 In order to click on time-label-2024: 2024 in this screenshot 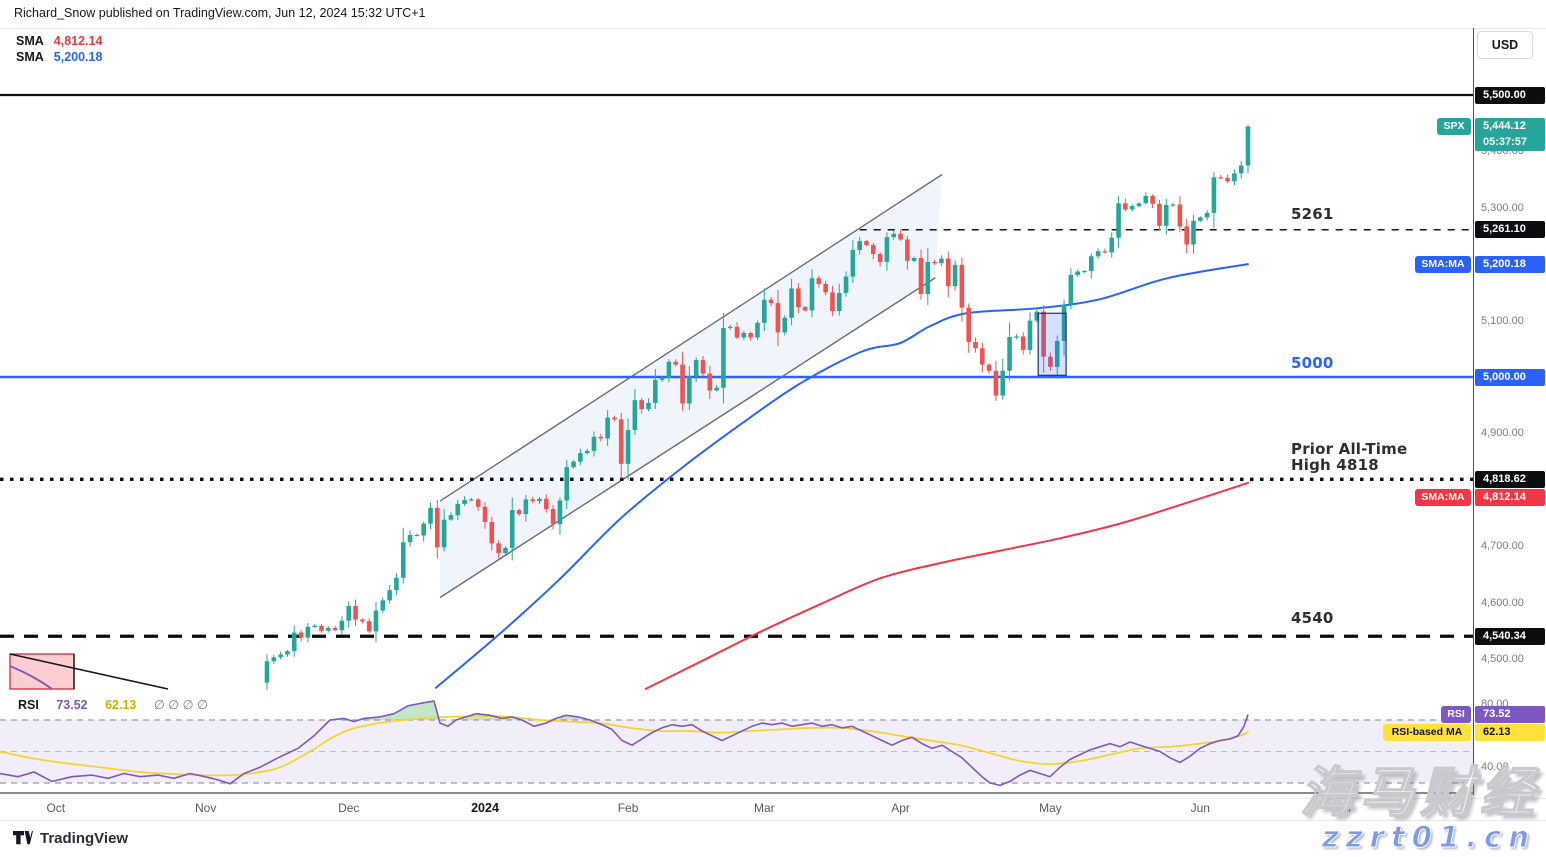, I will do `click(485, 808)`.